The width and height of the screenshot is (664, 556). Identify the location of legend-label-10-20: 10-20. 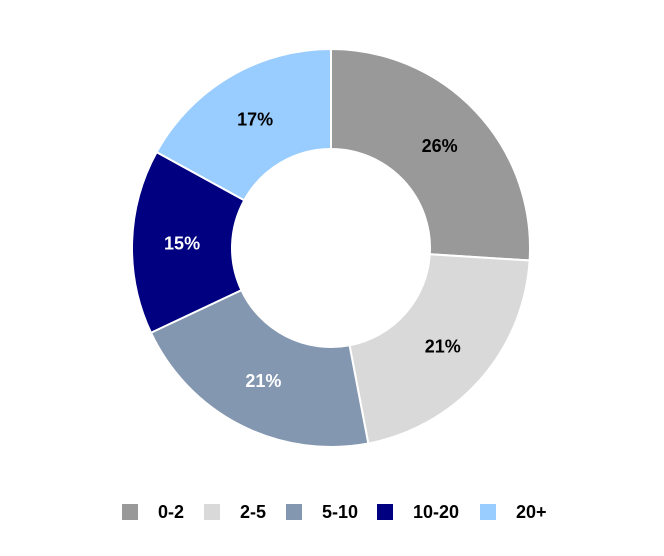
(436, 512).